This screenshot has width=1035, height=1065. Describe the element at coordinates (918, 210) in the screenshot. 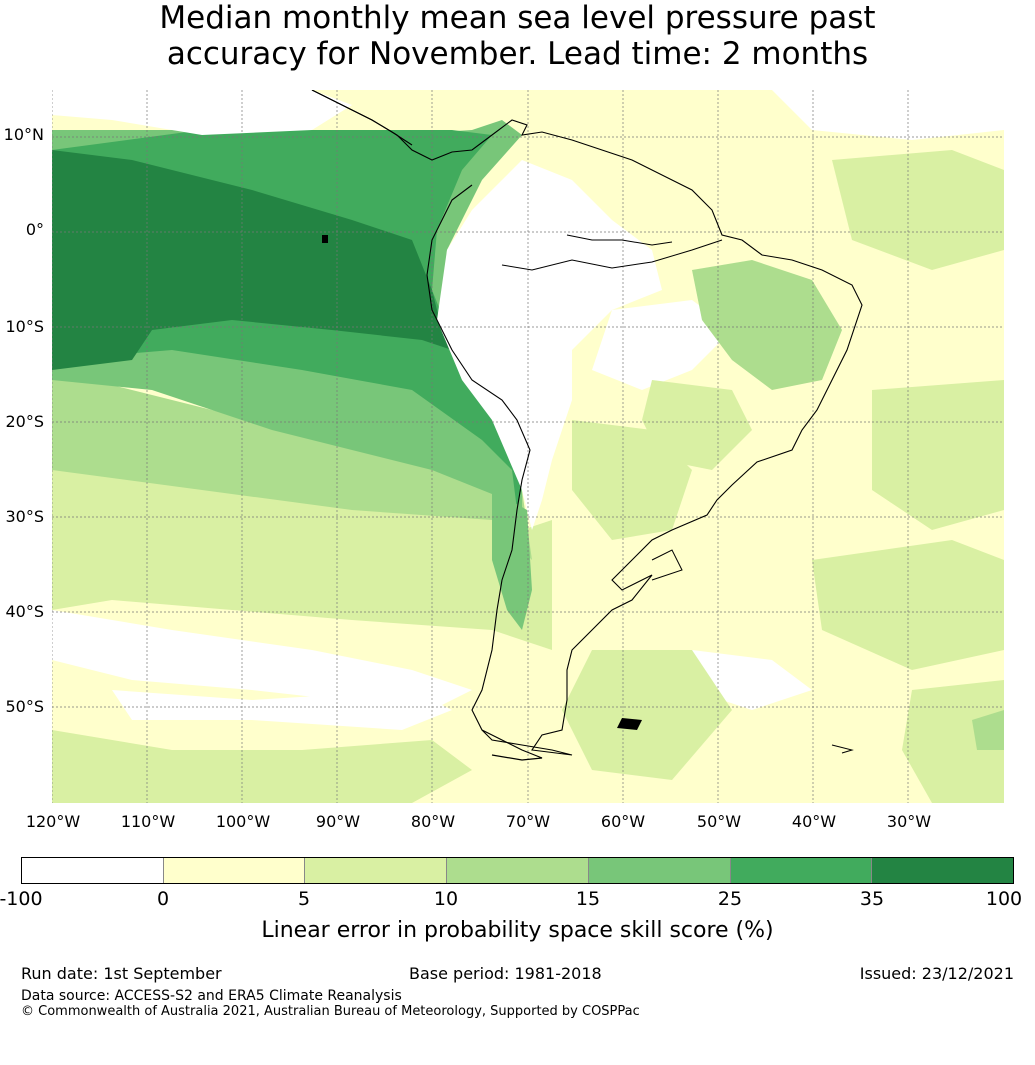

I see `atlantic-blotch-10a` at that location.